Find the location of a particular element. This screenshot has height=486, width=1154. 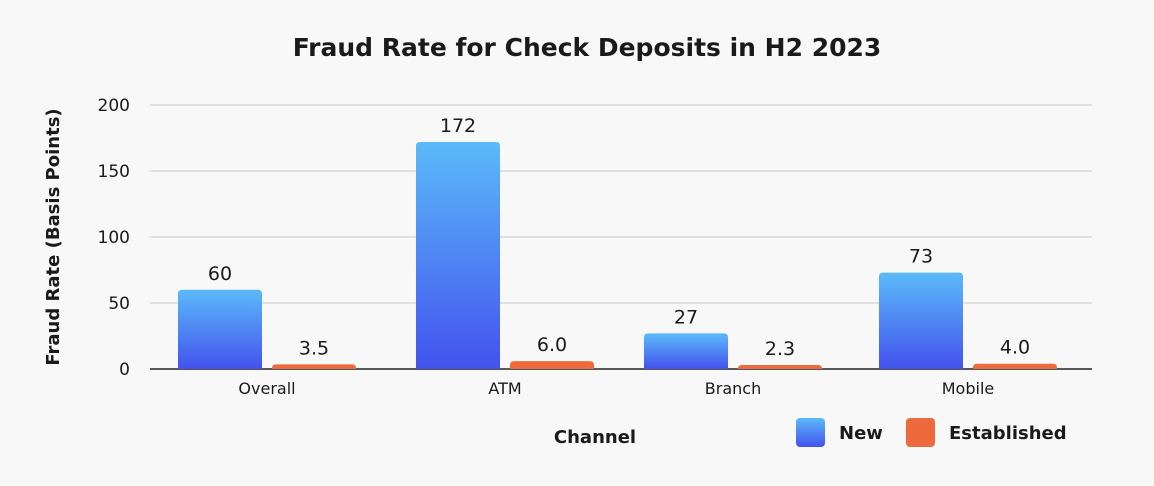

x-tick-label: Branch is located at coordinates (733, 388).